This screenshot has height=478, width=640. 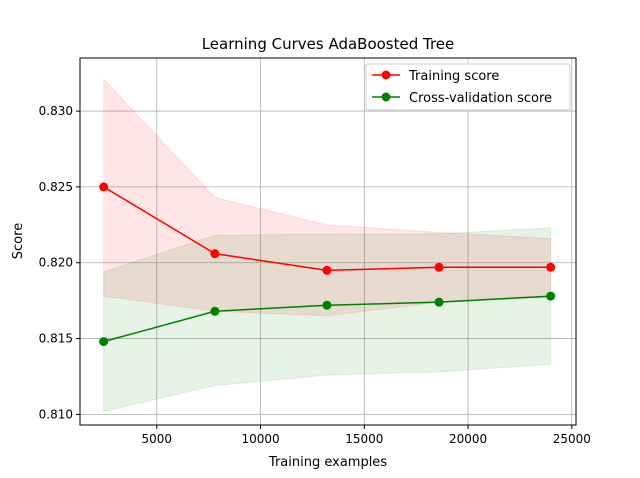 What do you see at coordinates (18, 241) in the screenshot?
I see `y-axis-label: Score` at bounding box center [18, 241].